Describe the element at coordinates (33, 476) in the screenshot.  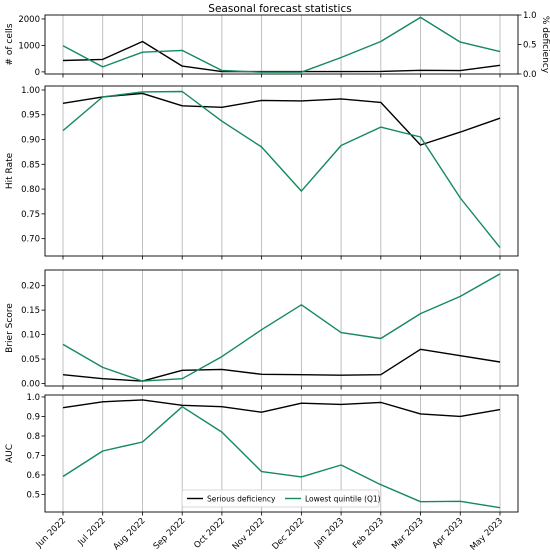
I see `y-tick-label: 0.6` at that location.